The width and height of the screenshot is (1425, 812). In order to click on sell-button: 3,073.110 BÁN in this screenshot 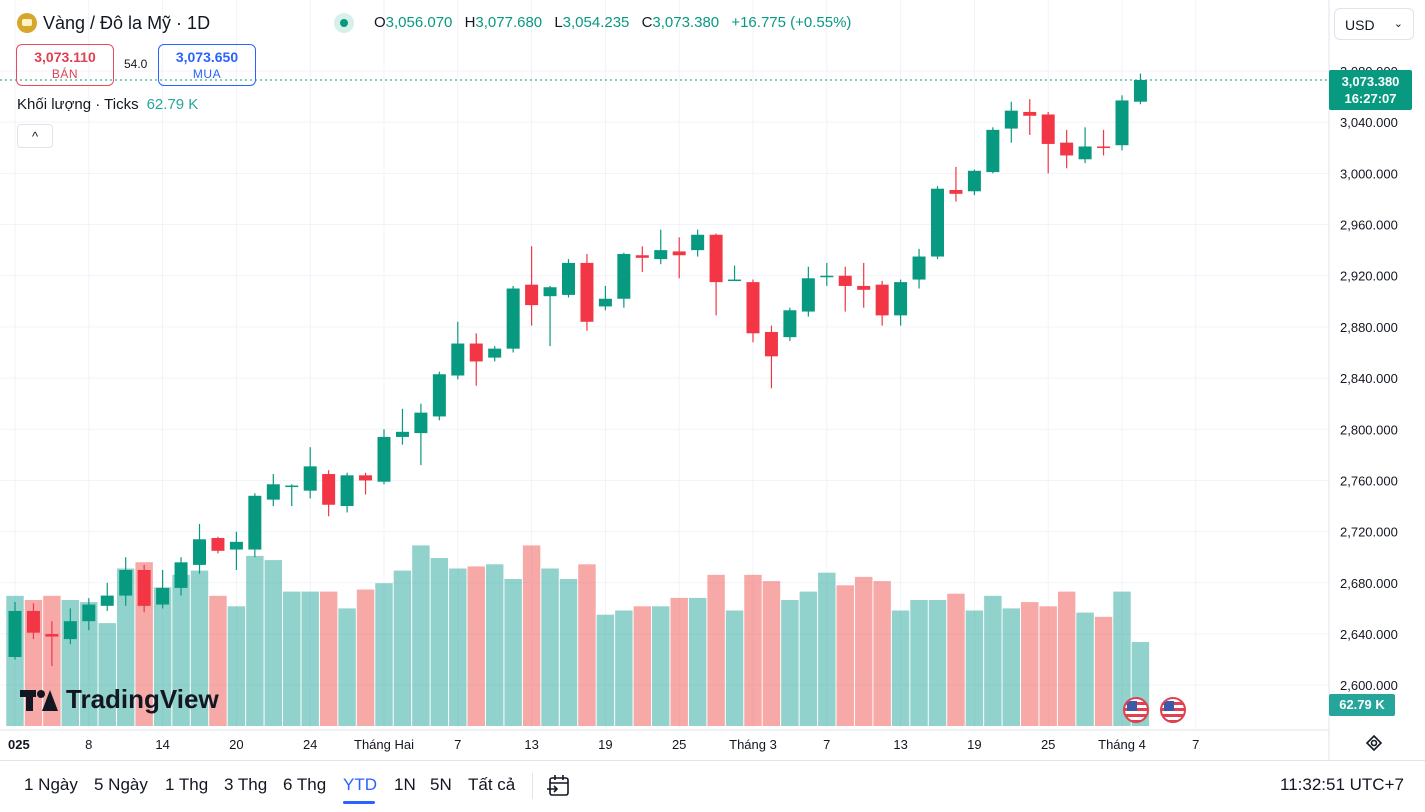, I will do `click(65, 65)`.